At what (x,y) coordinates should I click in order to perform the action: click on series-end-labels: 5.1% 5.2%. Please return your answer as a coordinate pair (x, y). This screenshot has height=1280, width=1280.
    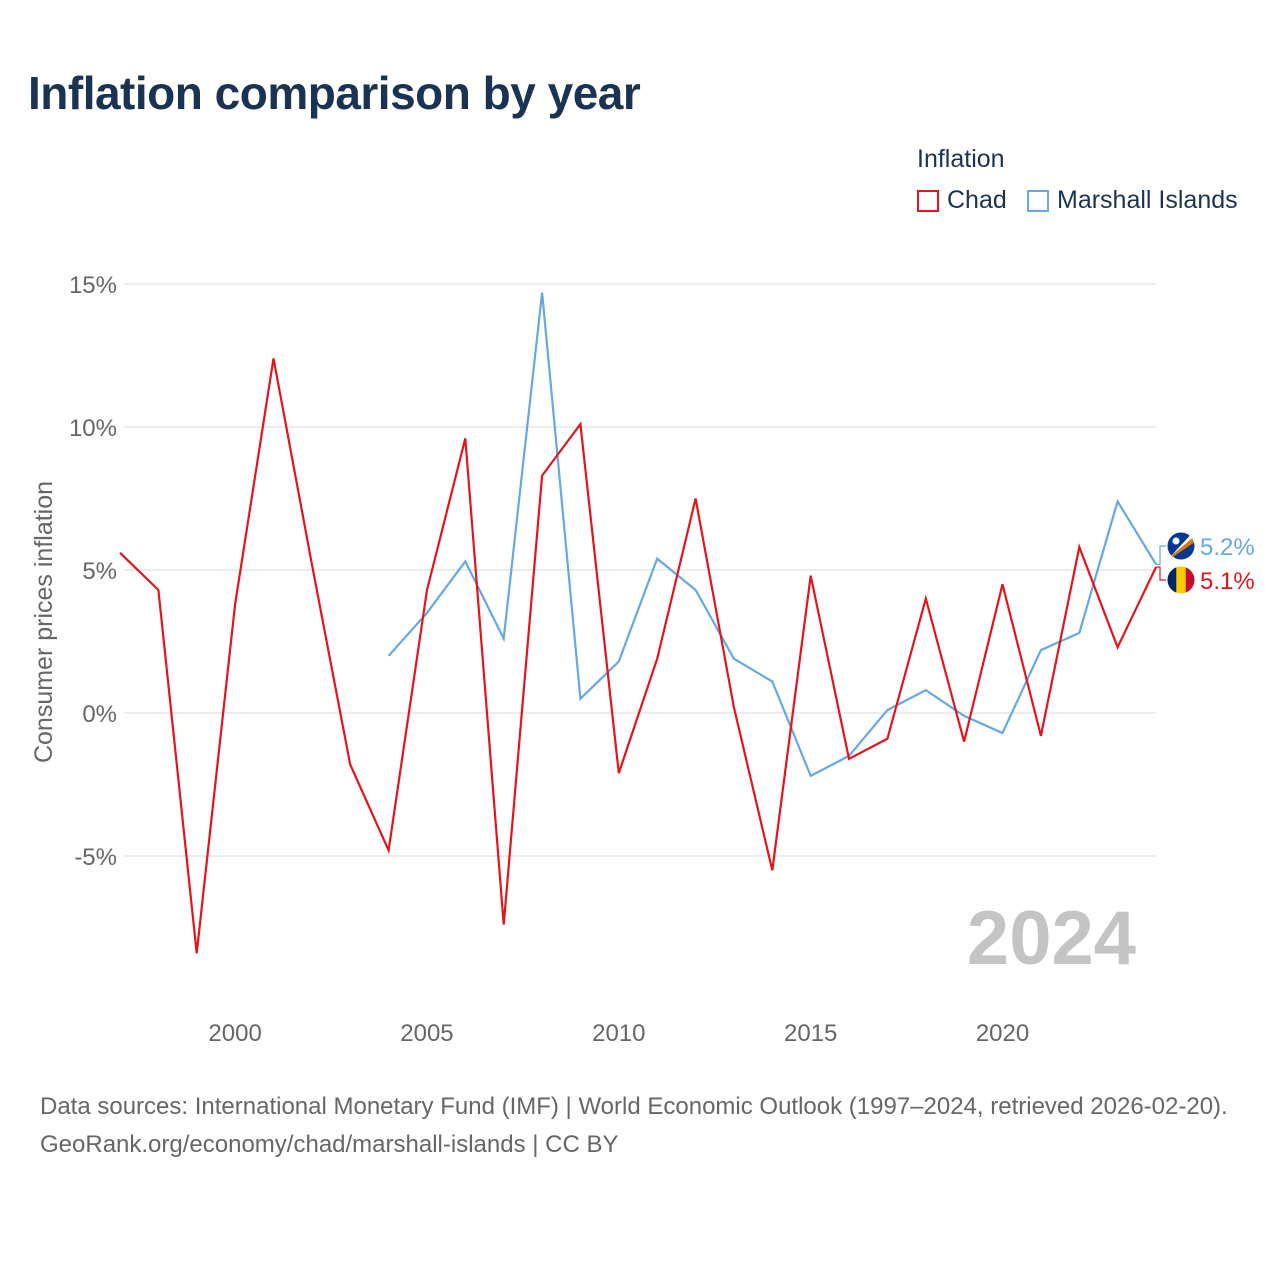
    Looking at the image, I should click on (1205, 563).